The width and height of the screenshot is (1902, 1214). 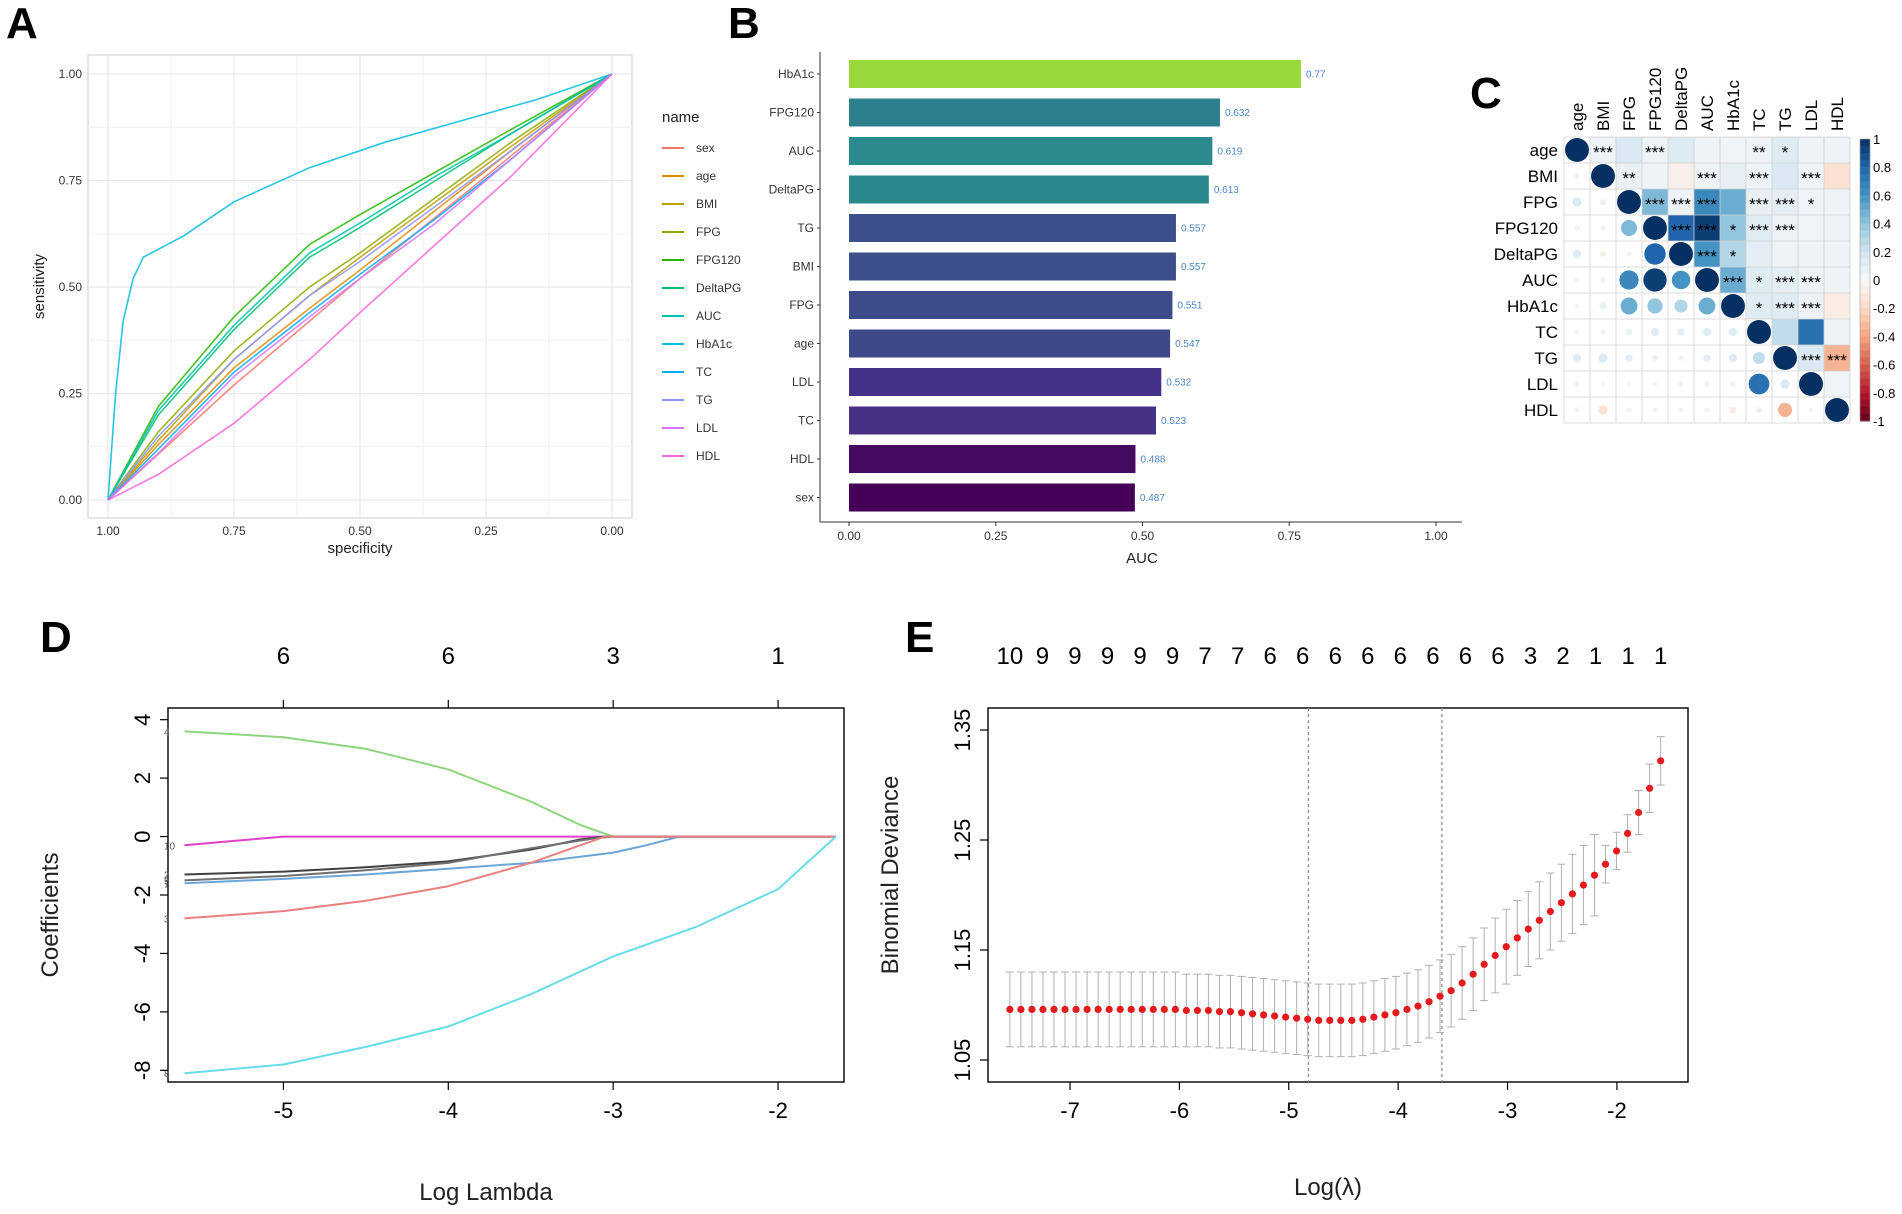 I want to click on x-tick-label: -5, so click(x=1289, y=1110).